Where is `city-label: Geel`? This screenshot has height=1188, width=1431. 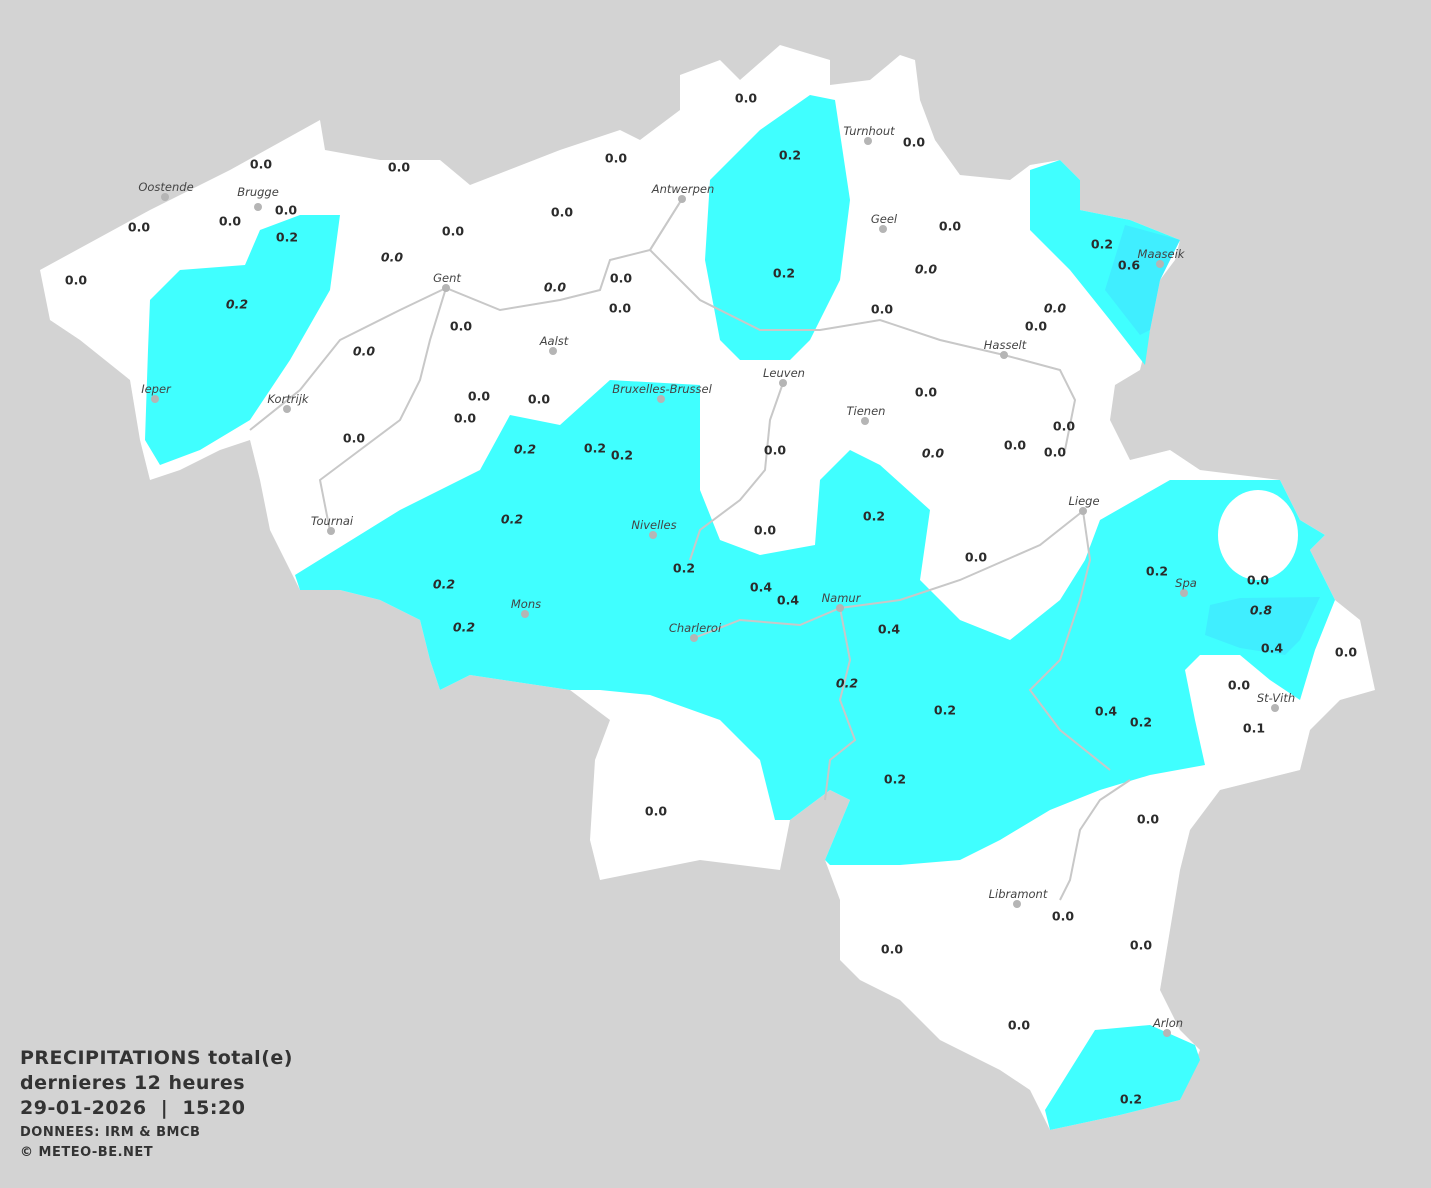
city-label: Geel is located at coordinates (884, 219).